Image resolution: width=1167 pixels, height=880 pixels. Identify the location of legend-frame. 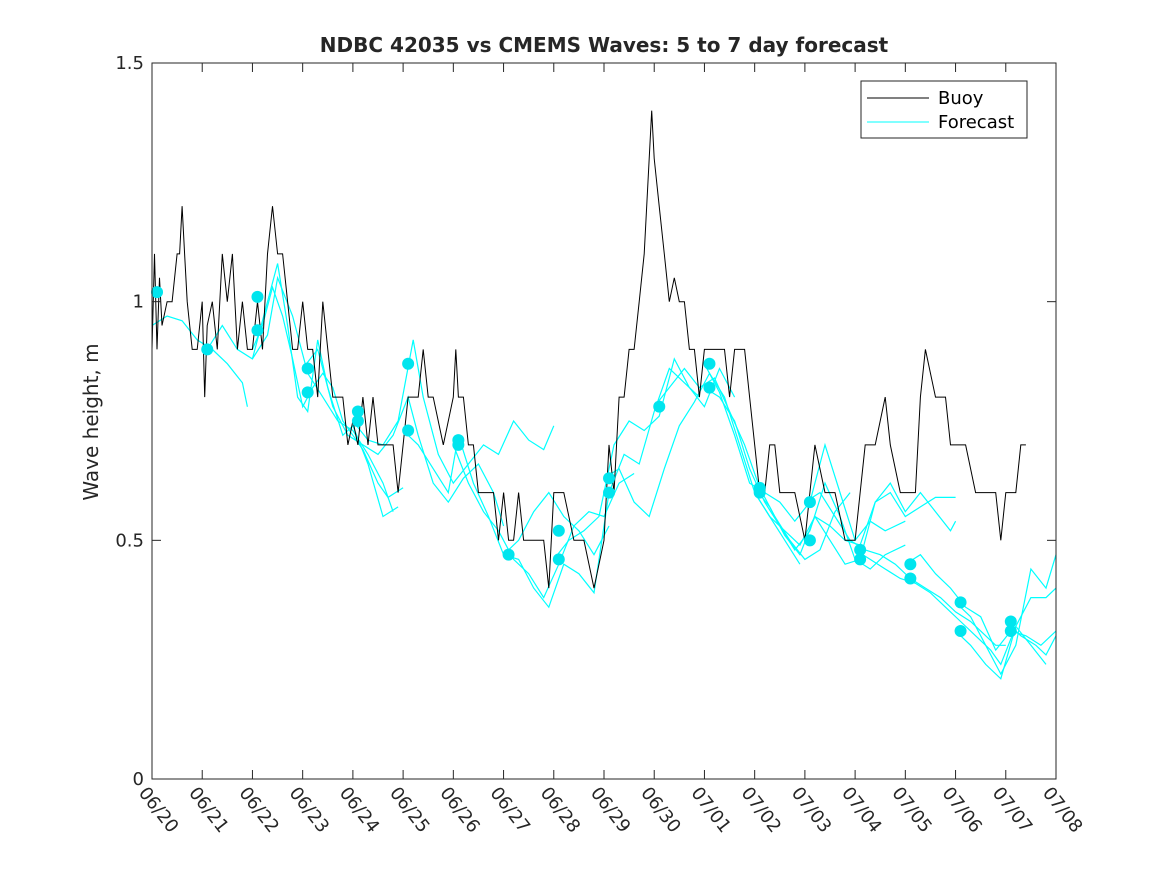
(944, 109).